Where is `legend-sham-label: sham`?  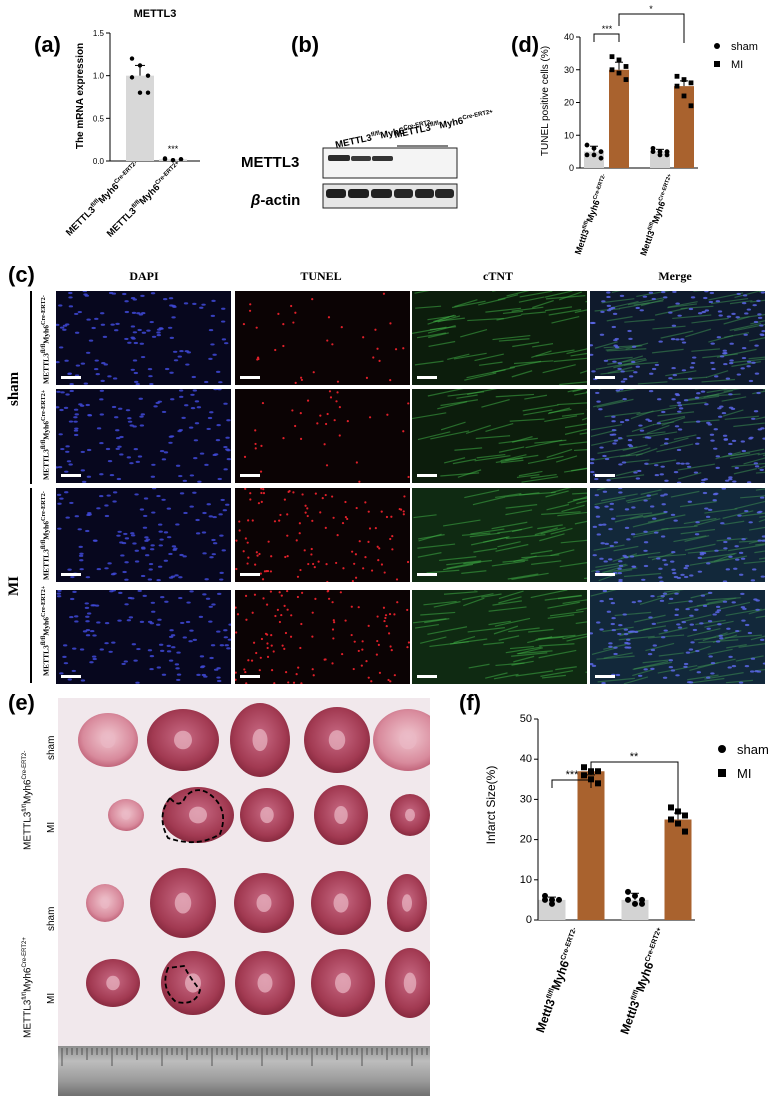 legend-sham-label: sham is located at coordinates (744, 47).